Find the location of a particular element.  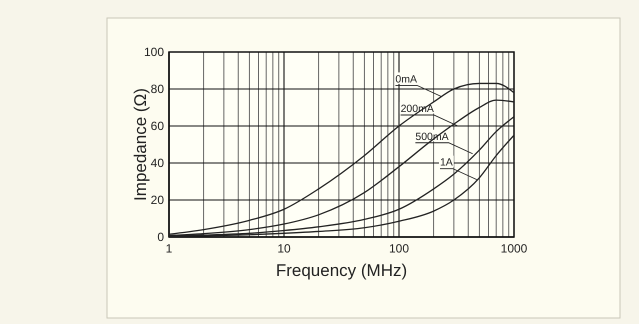

y-tick-label: 0 is located at coordinates (160, 237).